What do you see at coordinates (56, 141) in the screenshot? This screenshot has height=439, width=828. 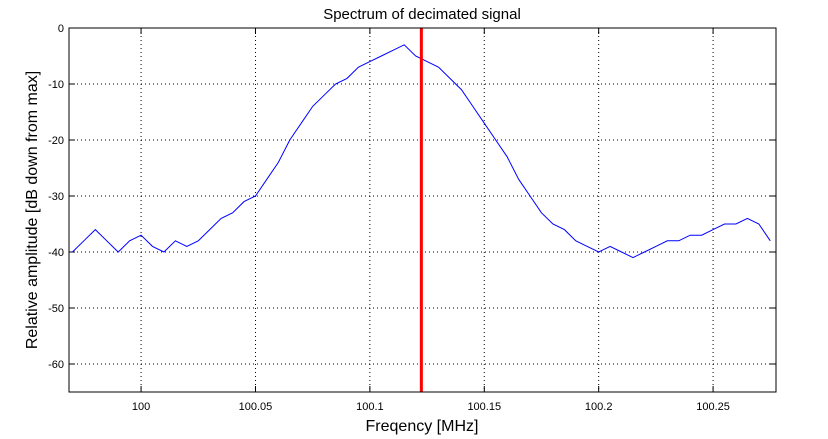 I see `y-tick-label: -20` at bounding box center [56, 141].